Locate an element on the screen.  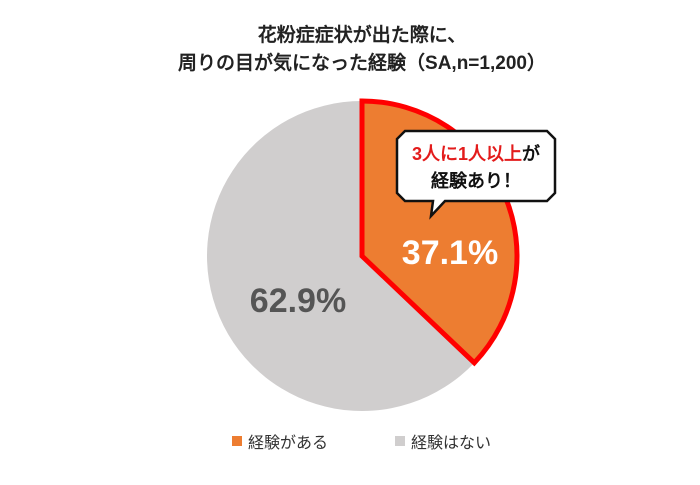
data-label-2: 62.9% is located at coordinates (298, 301).